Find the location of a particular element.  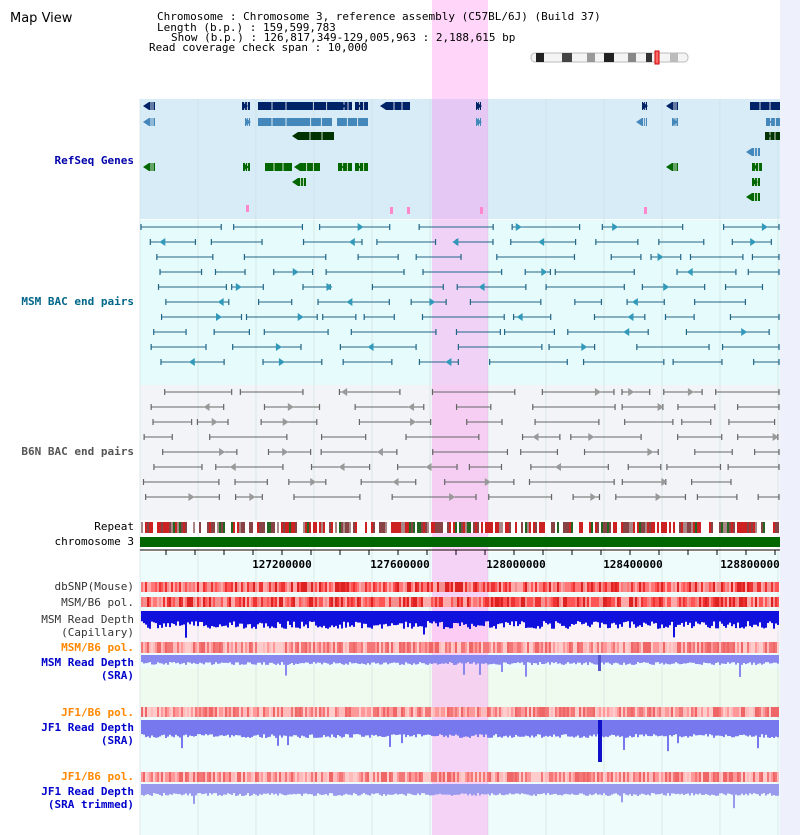

refseq-genes-track is located at coordinates (461, 158).